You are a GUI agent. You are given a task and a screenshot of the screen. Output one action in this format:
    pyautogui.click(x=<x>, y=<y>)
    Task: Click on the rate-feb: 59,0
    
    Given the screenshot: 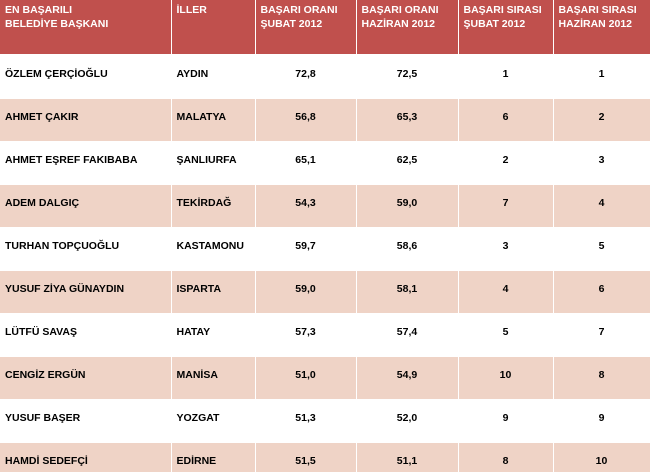 What is the action you would take?
    pyautogui.click(x=306, y=292)
    